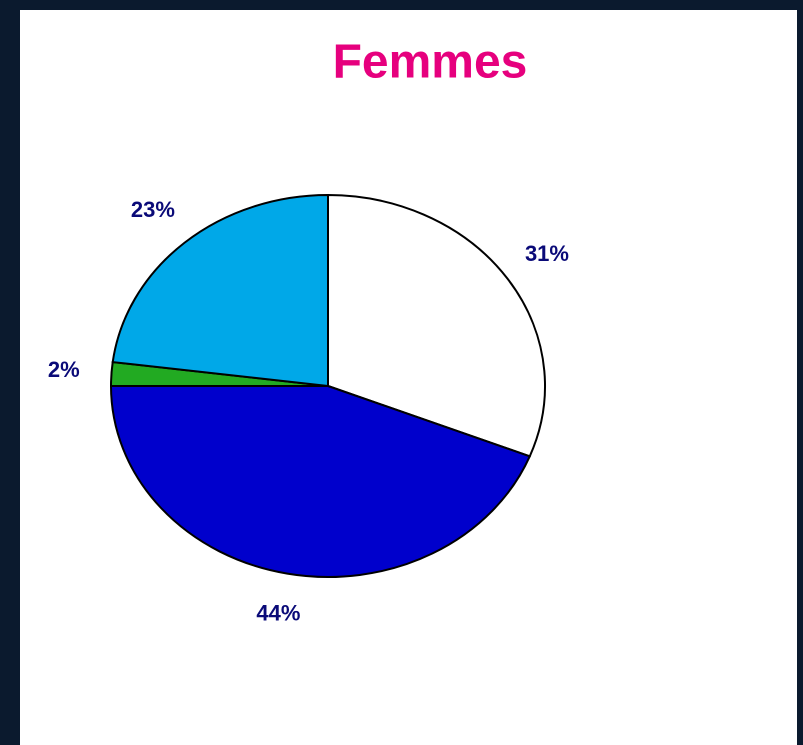  I want to click on data-label: 44%, so click(278, 613).